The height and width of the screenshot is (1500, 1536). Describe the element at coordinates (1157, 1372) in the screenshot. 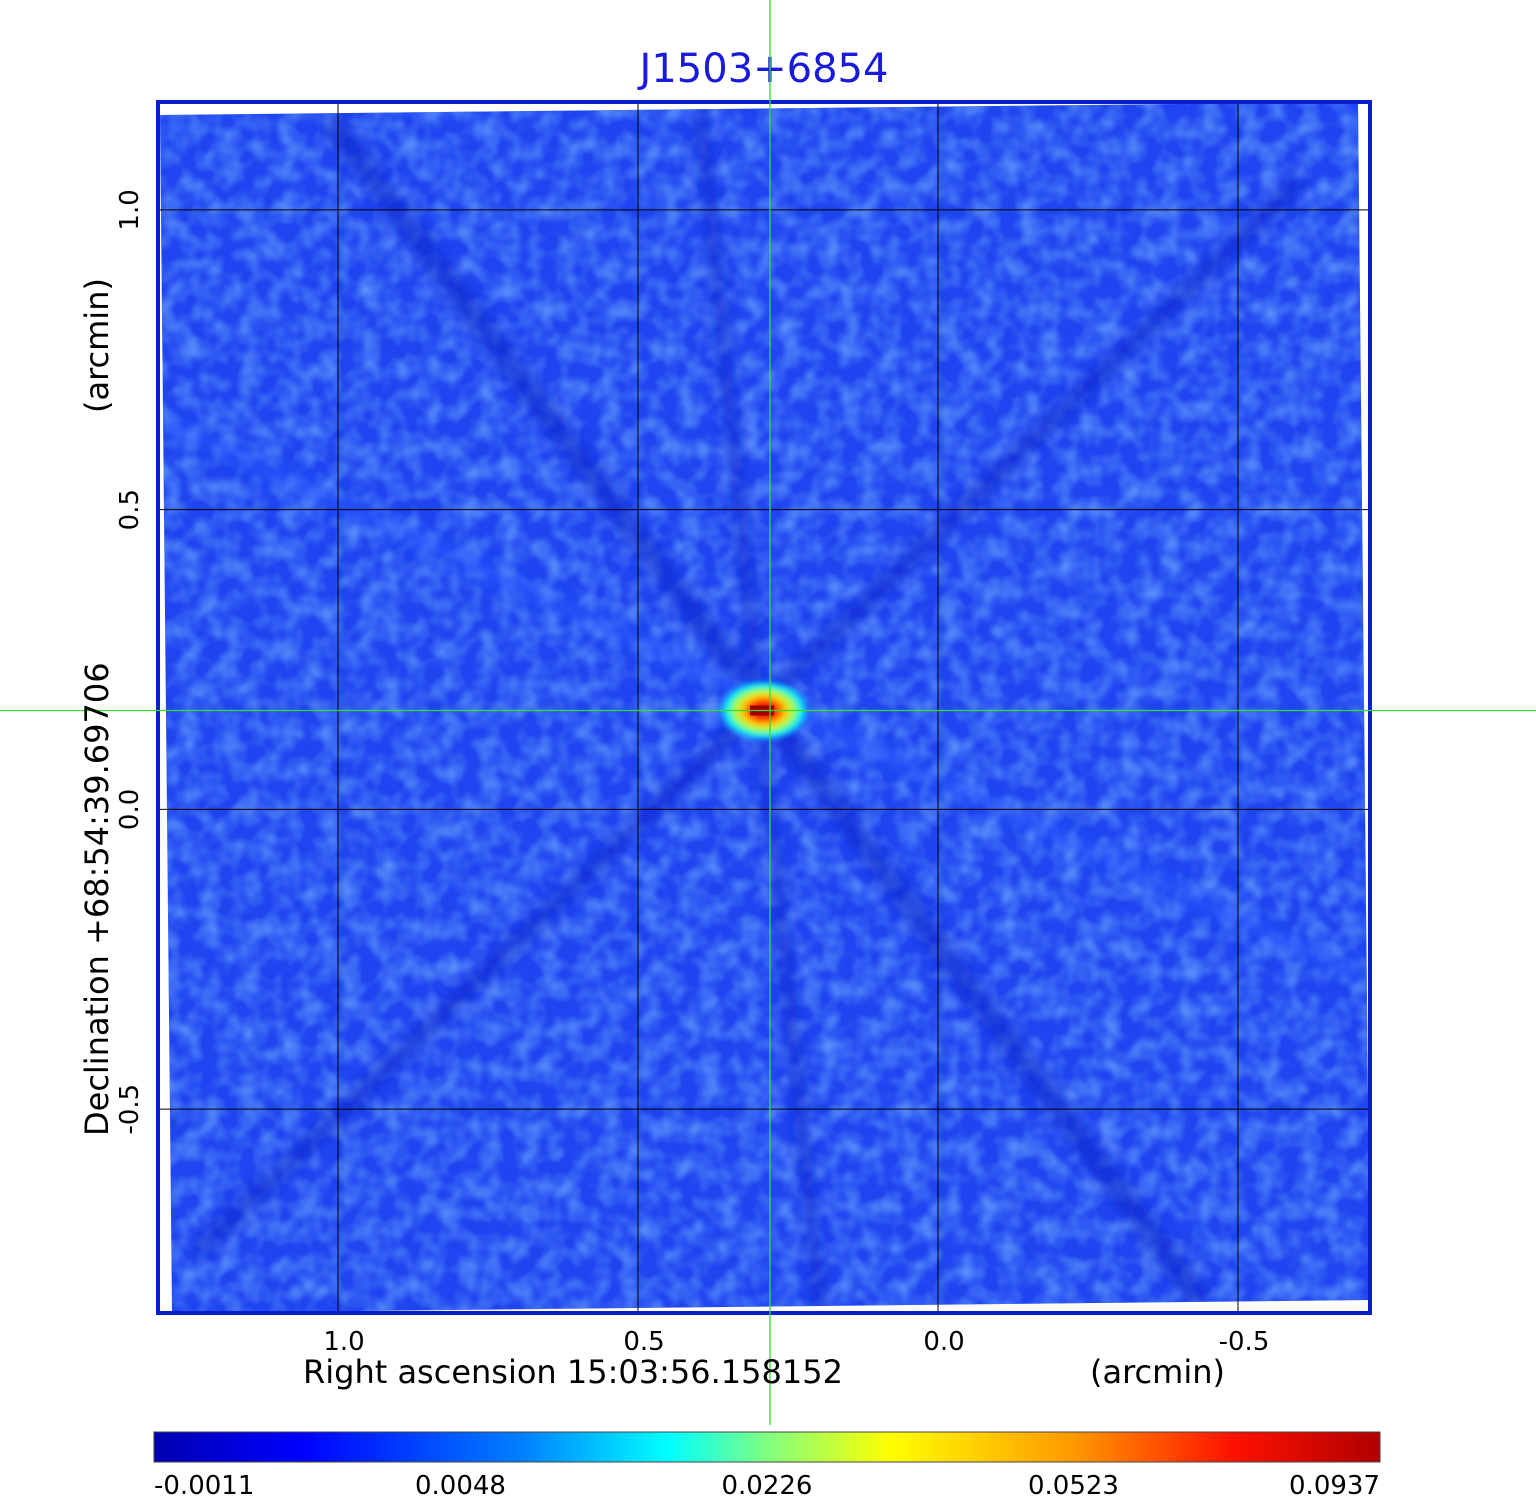

I see `x-axis-unit: (arcmin)` at that location.